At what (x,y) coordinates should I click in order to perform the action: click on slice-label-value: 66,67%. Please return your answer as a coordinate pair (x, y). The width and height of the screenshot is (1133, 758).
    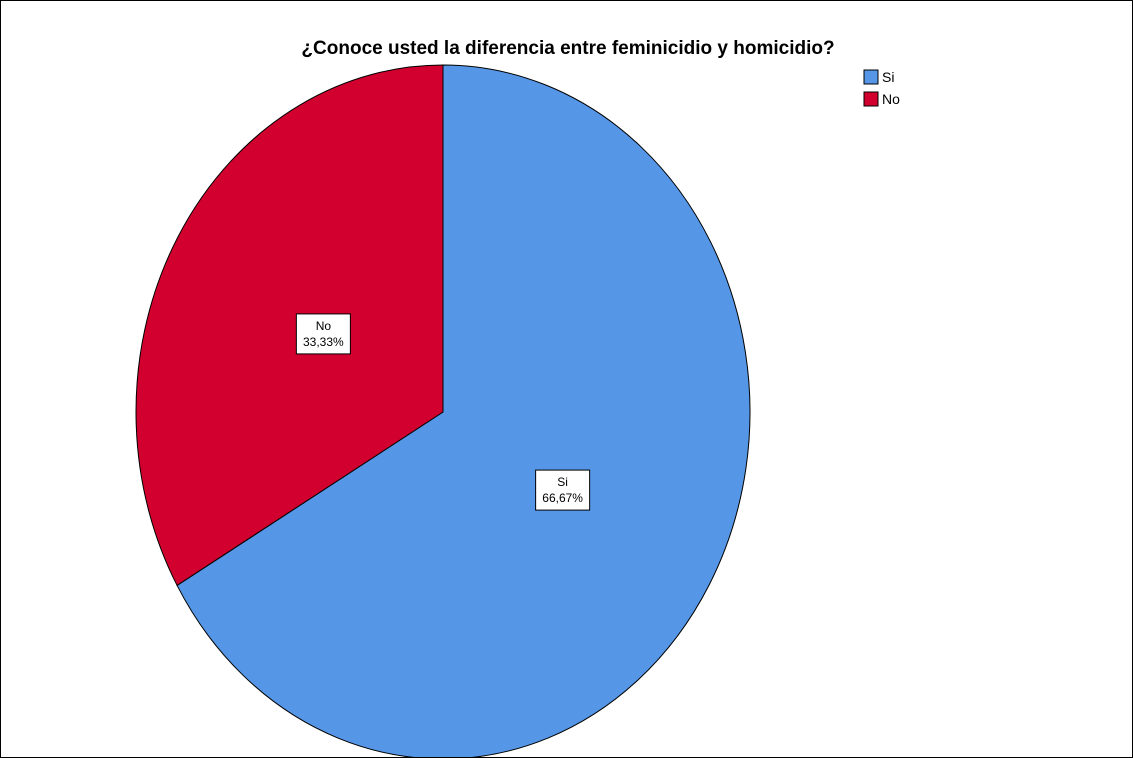
    Looking at the image, I should click on (562, 498).